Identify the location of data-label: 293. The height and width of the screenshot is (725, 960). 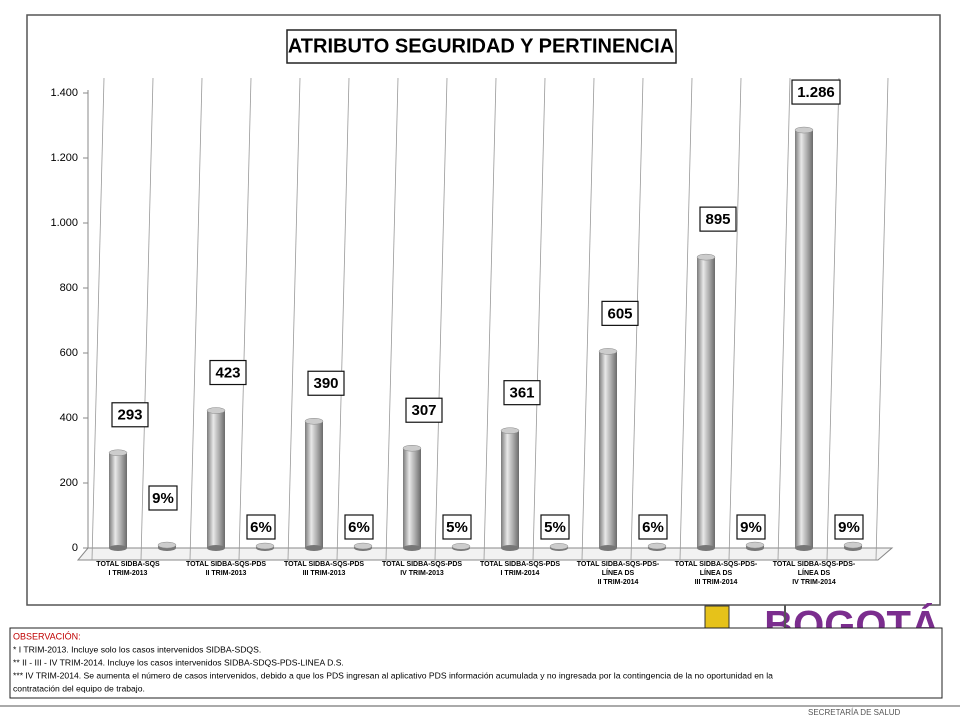
(129, 415).